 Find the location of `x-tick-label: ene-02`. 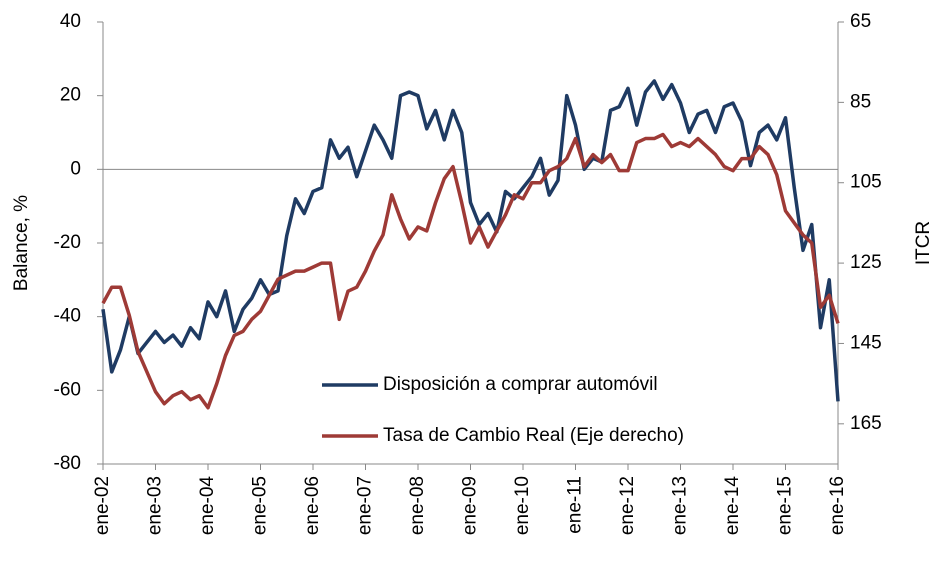

x-tick-label: ene-02 is located at coordinates (102, 505).